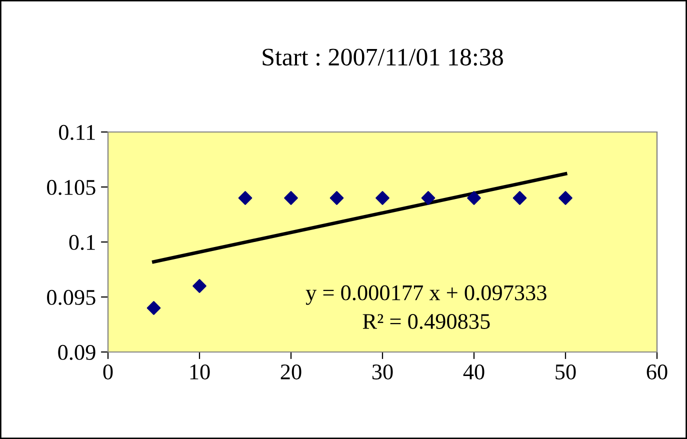 The width and height of the screenshot is (687, 439). What do you see at coordinates (382, 372) in the screenshot?
I see `x-tick-label: 30` at bounding box center [382, 372].